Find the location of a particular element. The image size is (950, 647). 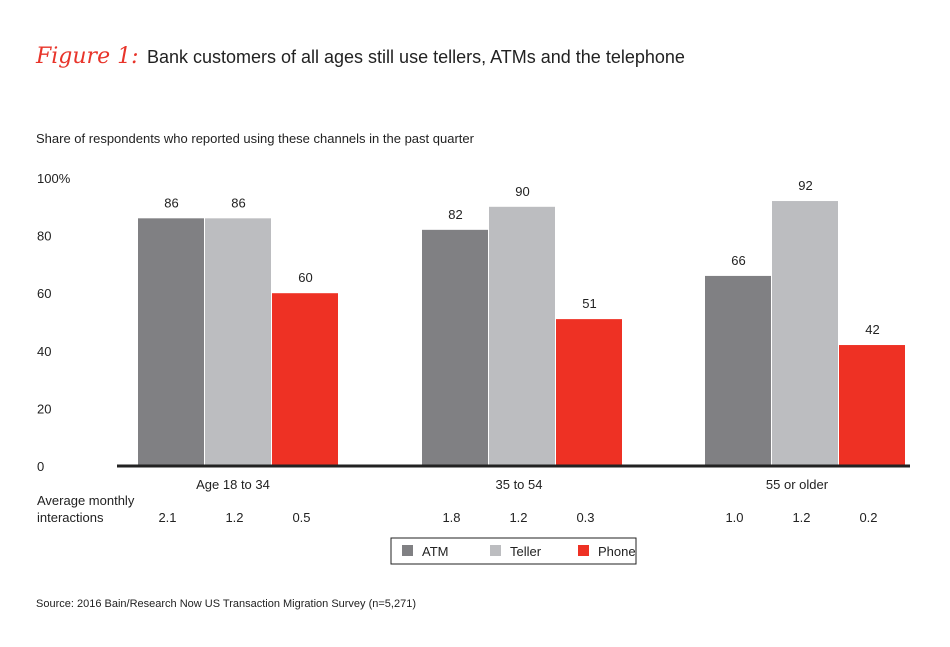

legend-swatch-teller is located at coordinates (495, 550).